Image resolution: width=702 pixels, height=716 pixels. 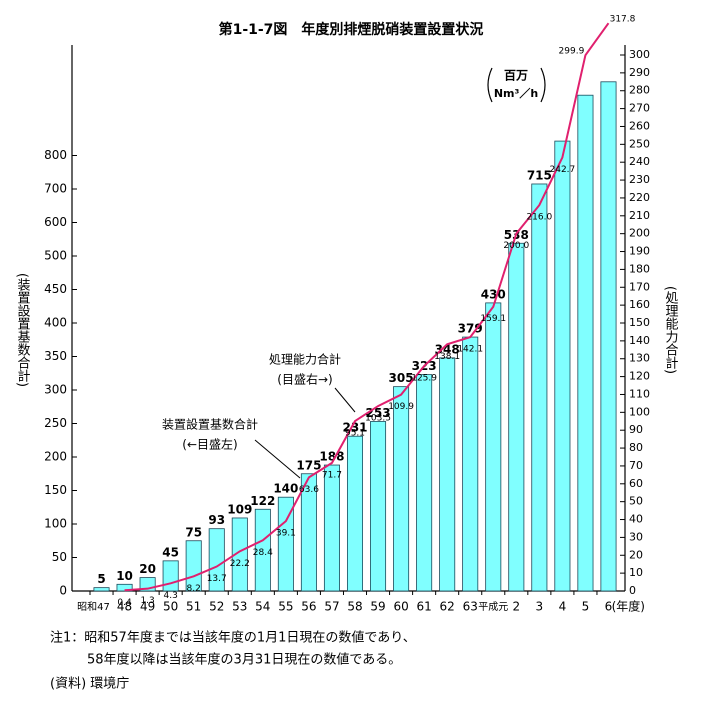 What do you see at coordinates (355, 434) in the screenshot?
I see `line-label: 95.1` at bounding box center [355, 434].